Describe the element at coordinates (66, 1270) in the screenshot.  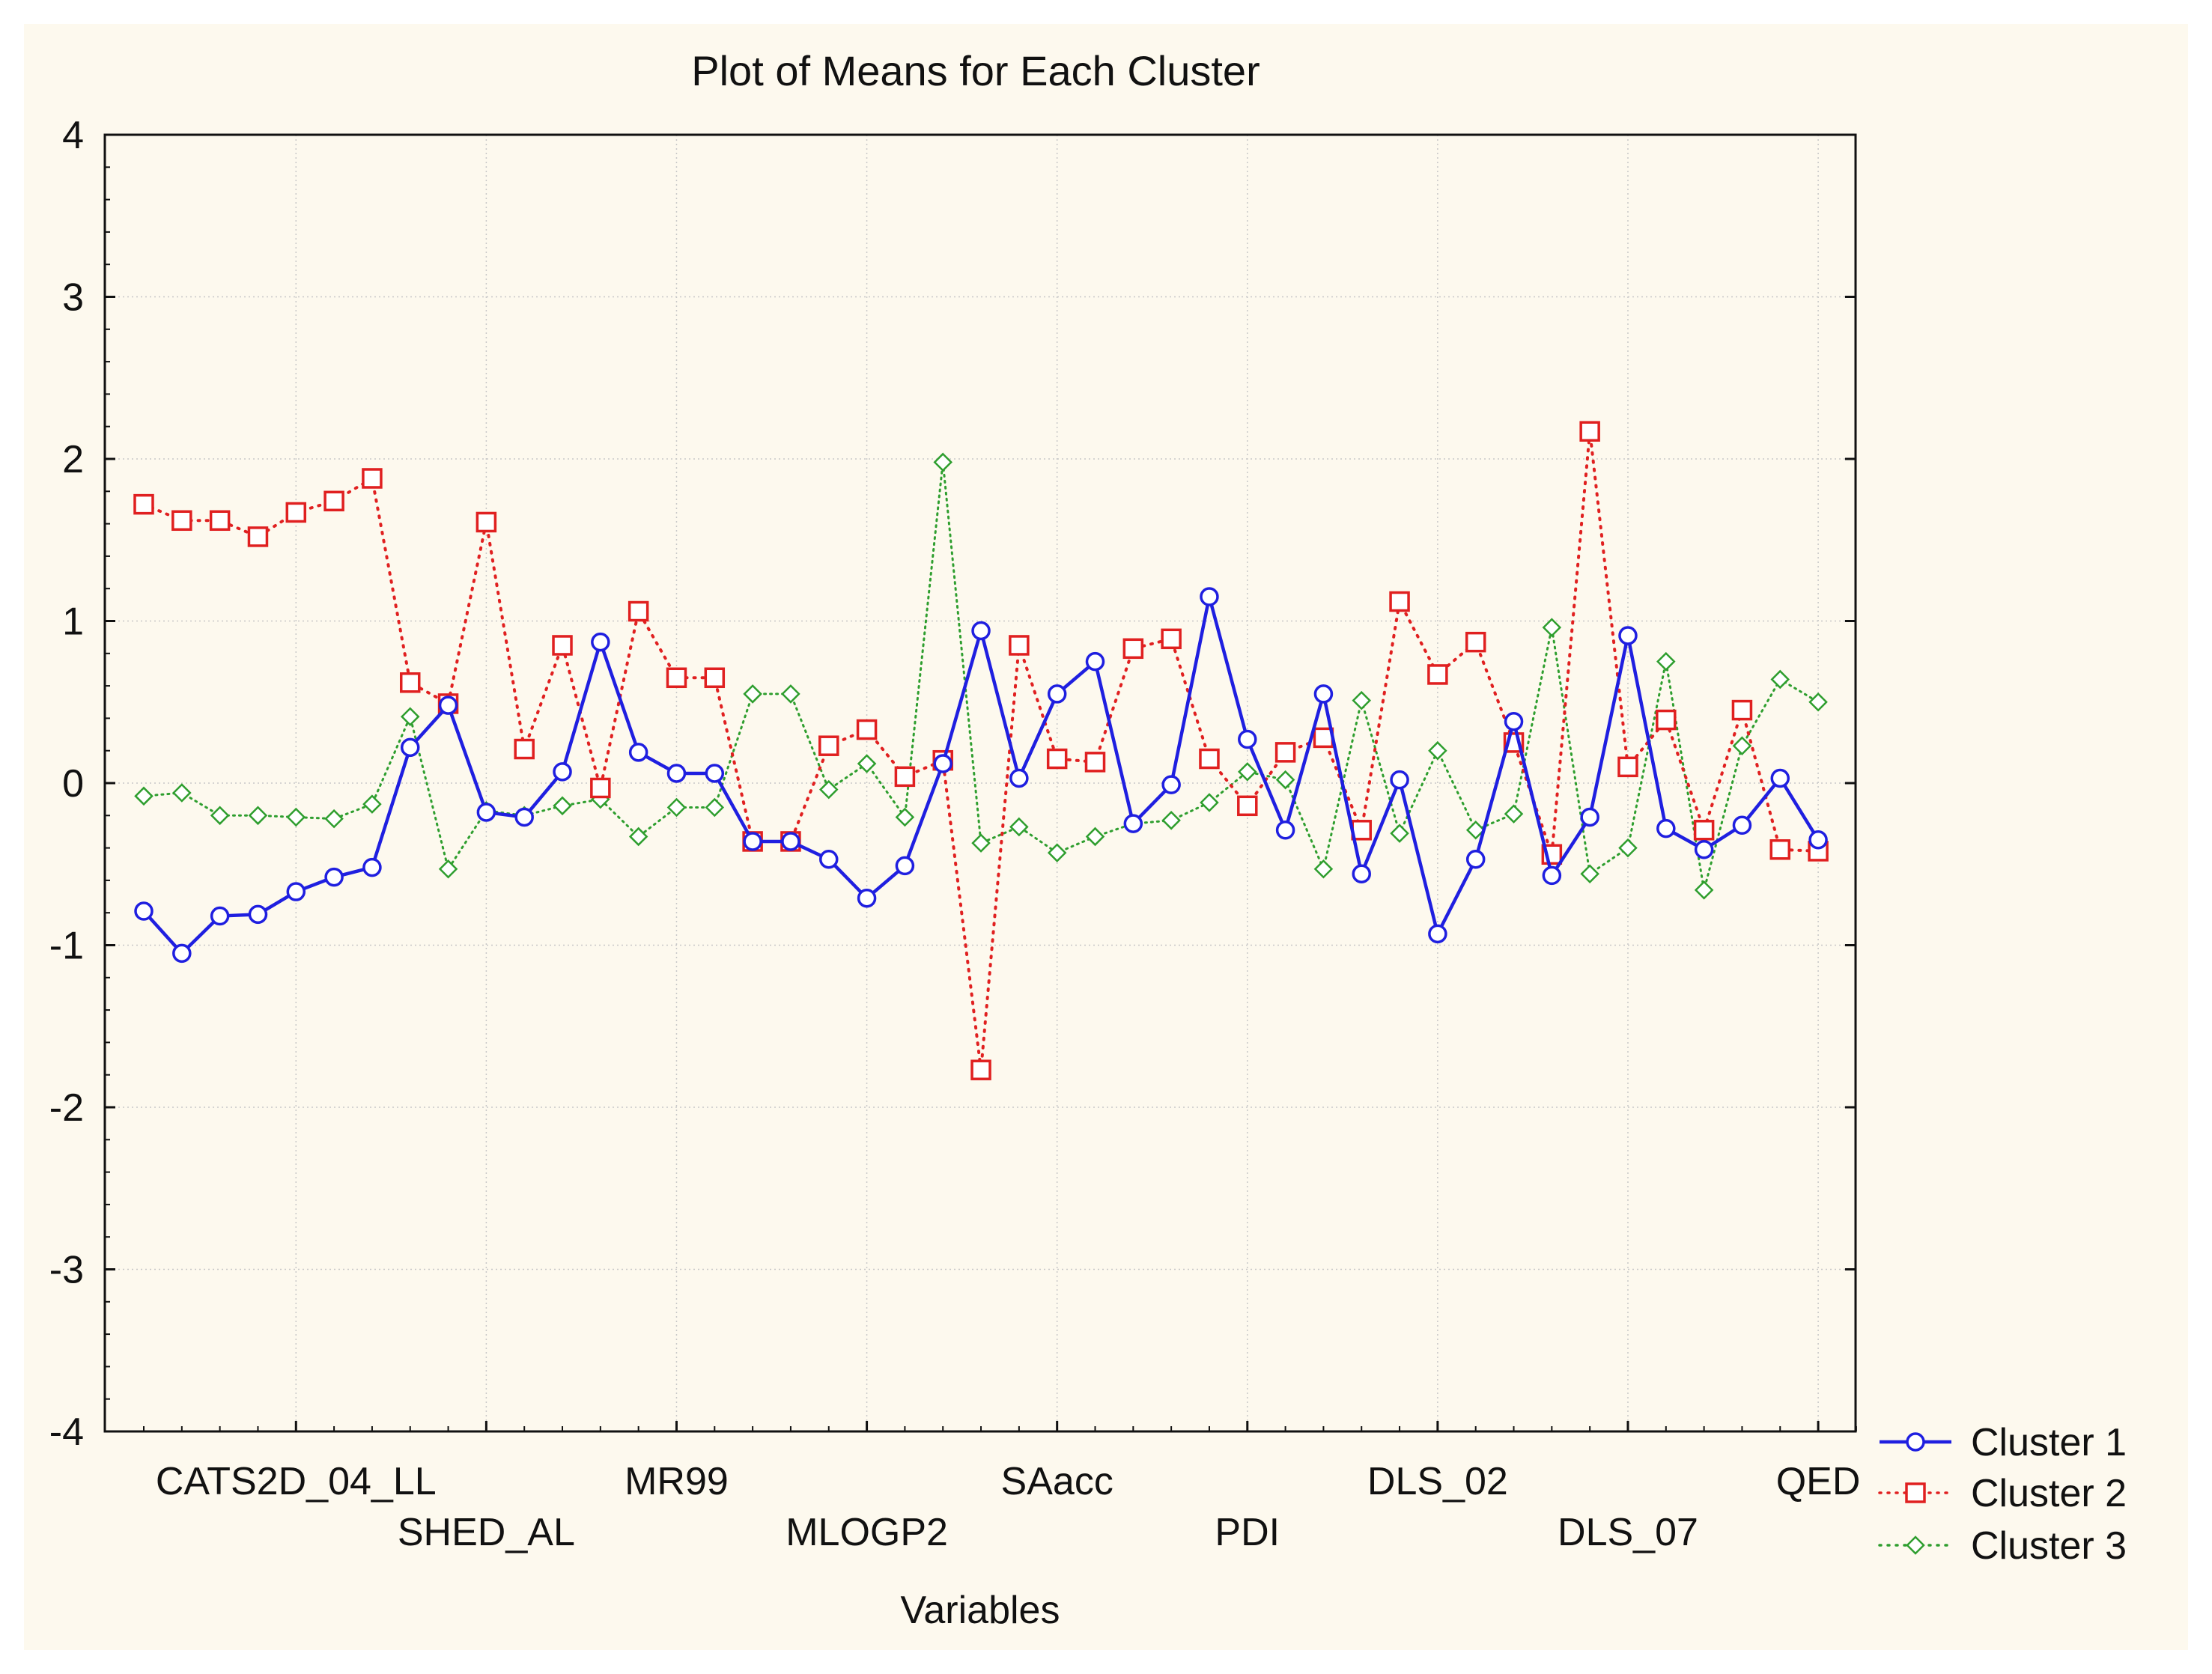
I see `y-tick-label: -3` at that location.